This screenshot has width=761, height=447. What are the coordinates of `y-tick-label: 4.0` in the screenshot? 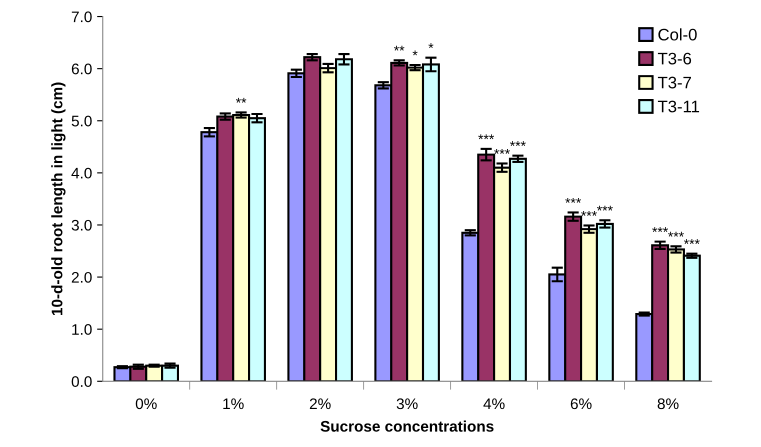 It's located at (81, 173).